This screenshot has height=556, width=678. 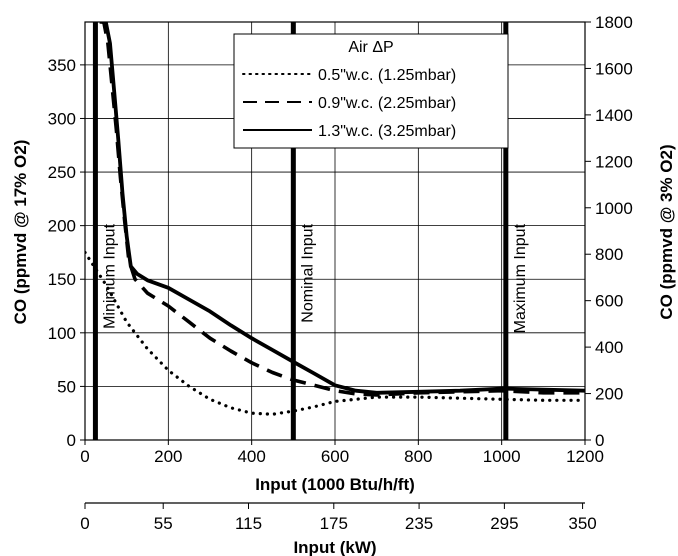 What do you see at coordinates (520, 278) in the screenshot?
I see `reference-line-label: Maximum Input` at bounding box center [520, 278].